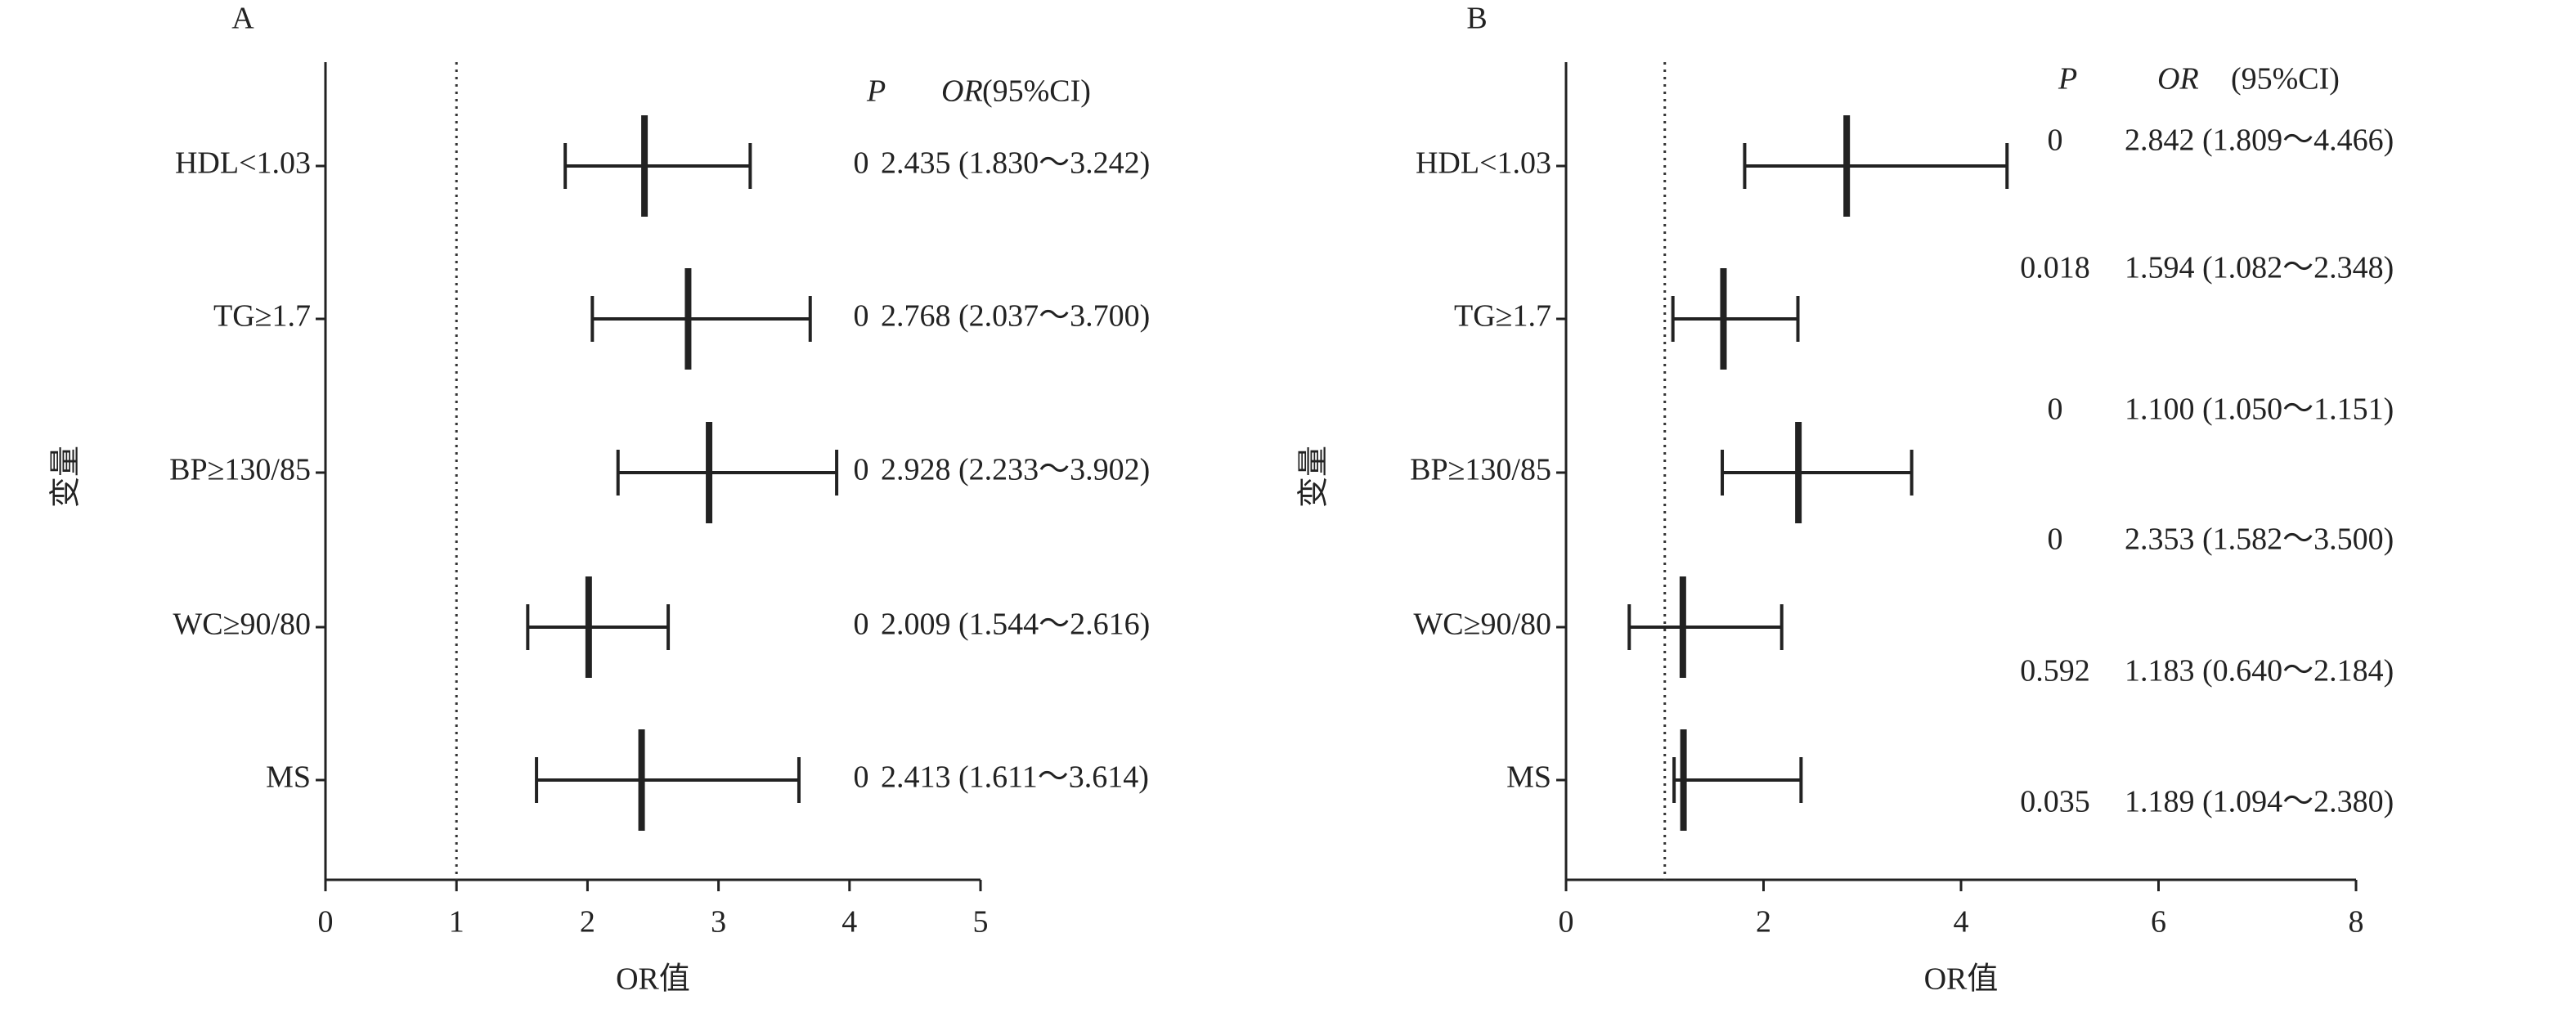  I want to click on x-tick-label: 6, so click(2158, 922).